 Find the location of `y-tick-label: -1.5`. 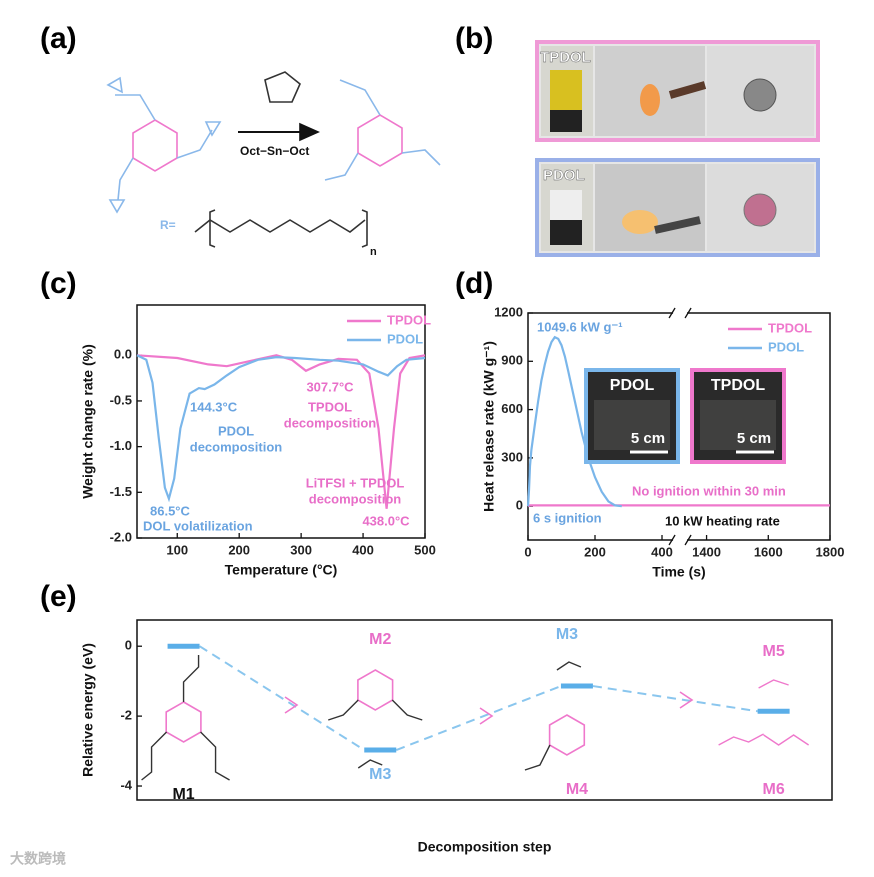

y-tick-label: -1.5 is located at coordinates (121, 491).